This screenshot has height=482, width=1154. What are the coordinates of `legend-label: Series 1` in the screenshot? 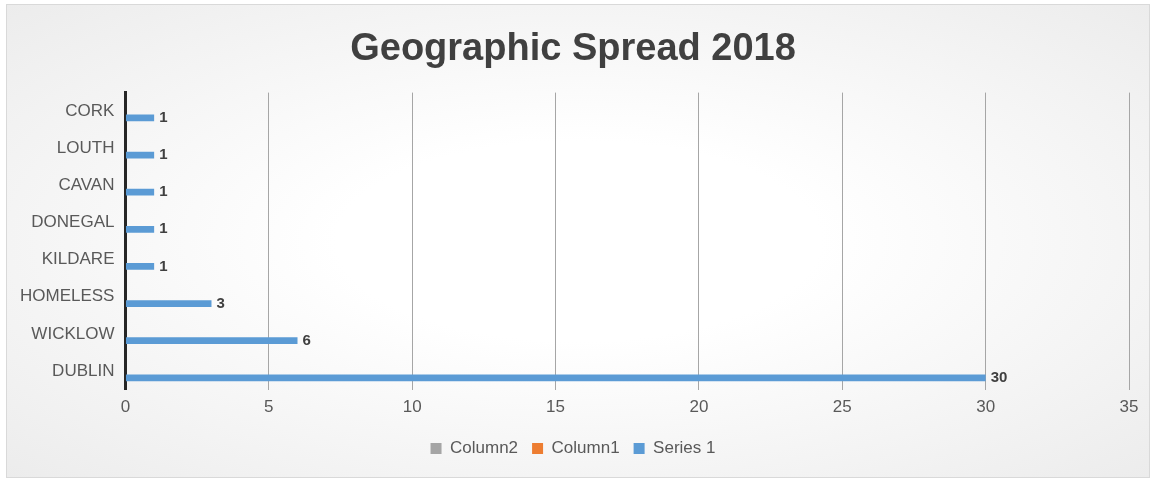 It's located at (684, 448).